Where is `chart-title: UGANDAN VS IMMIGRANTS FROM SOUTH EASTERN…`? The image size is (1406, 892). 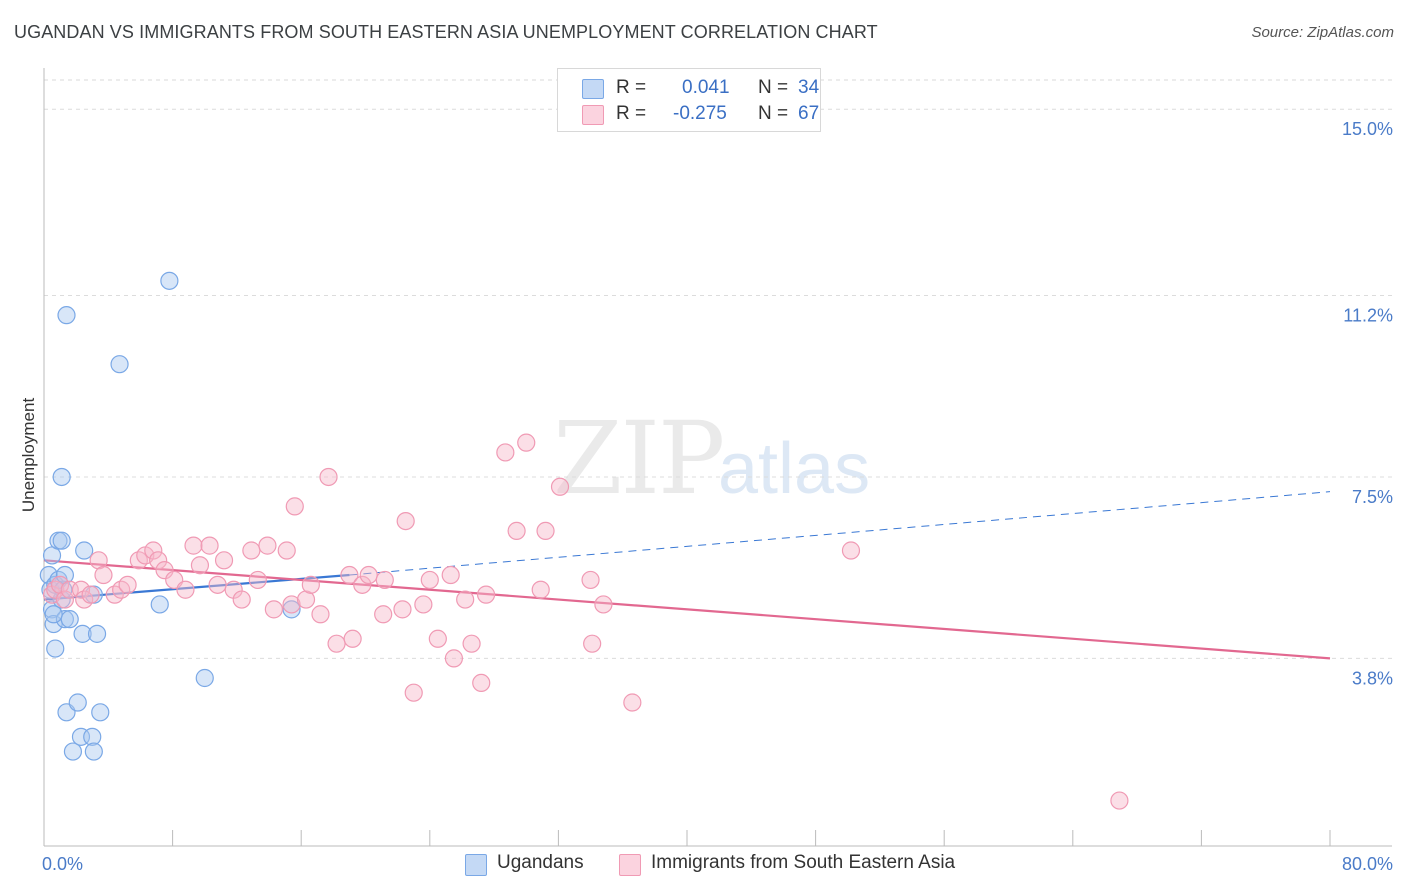
chart-title: UGANDAN VS IMMIGRANTS FROM SOUTH EASTERN… is located at coordinates (446, 32).